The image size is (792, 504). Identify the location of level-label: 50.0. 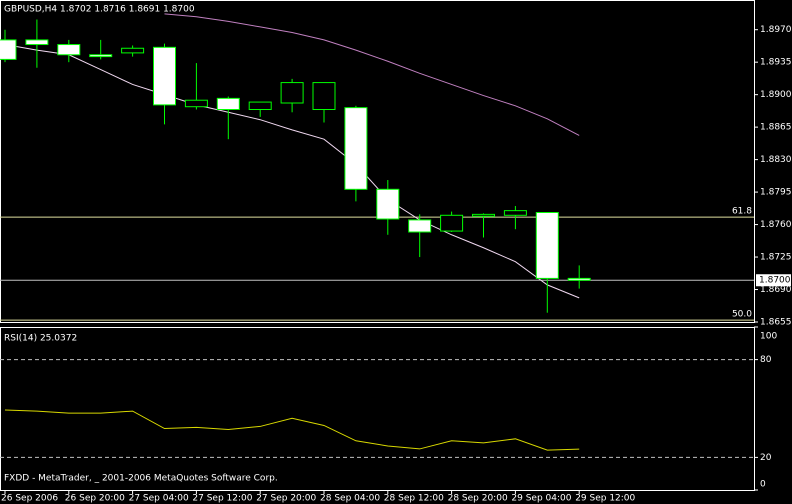
(742, 315).